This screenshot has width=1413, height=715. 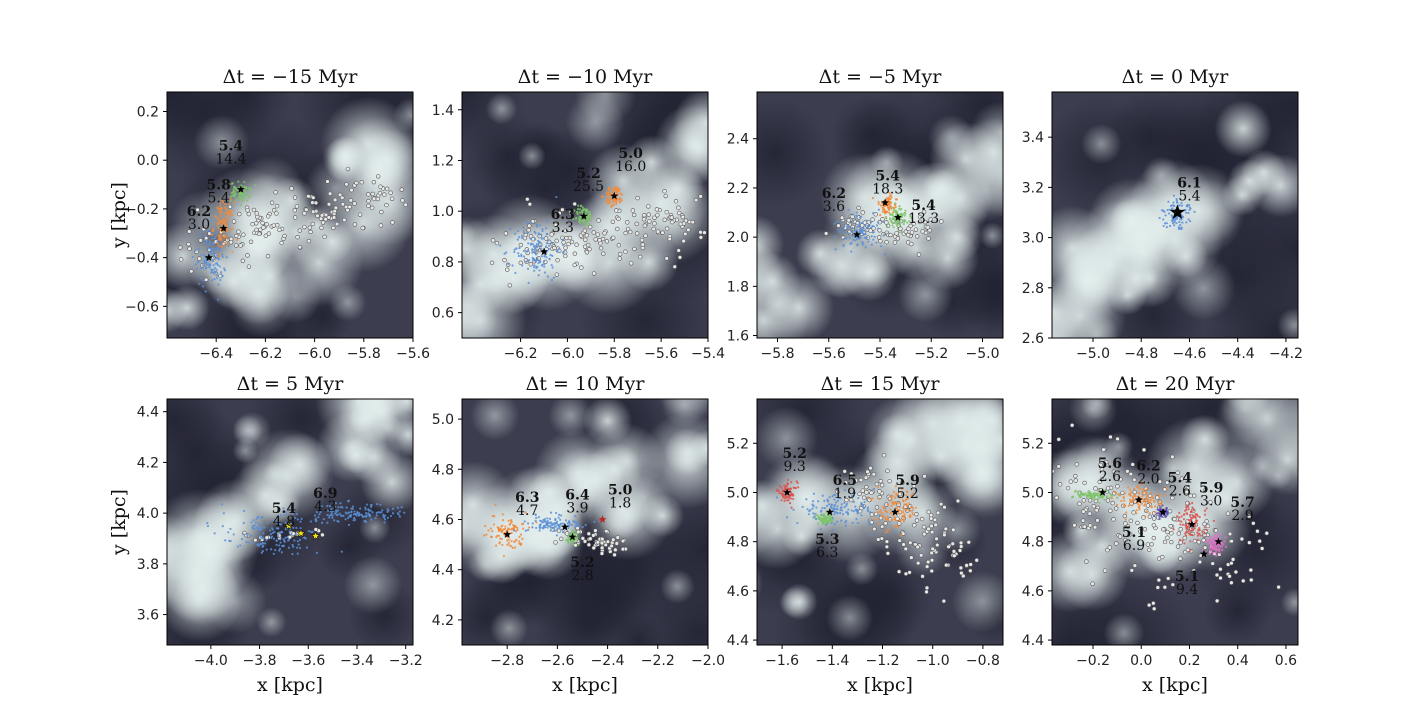 I want to click on y-tick-label: 4.8, so click(x=738, y=543).